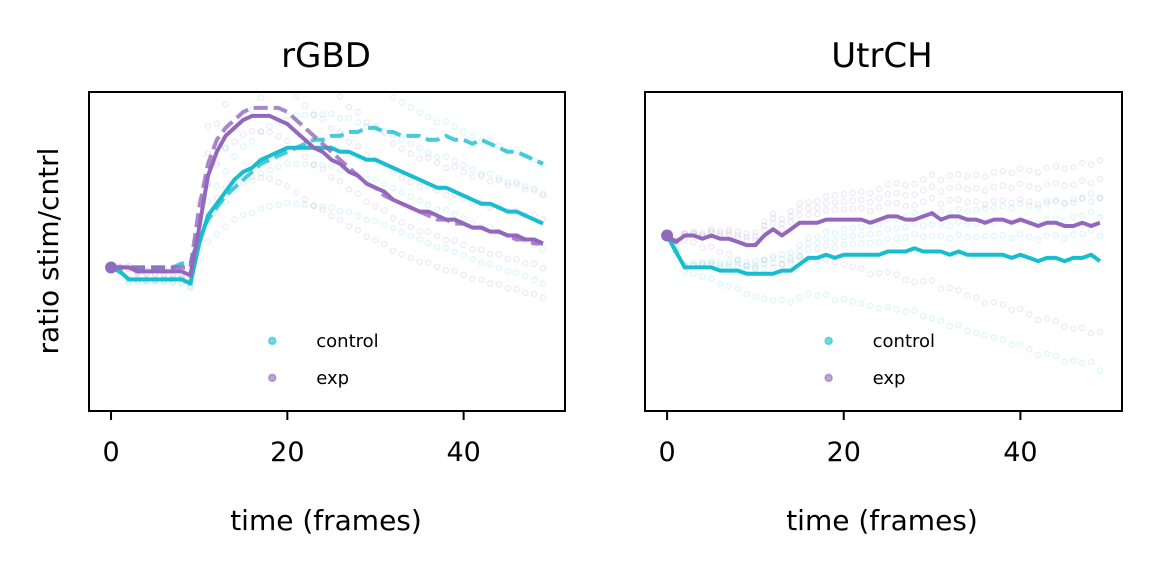 The width and height of the screenshot is (1151, 569). I want to click on legend-utrch: control exp, so click(879, 360).